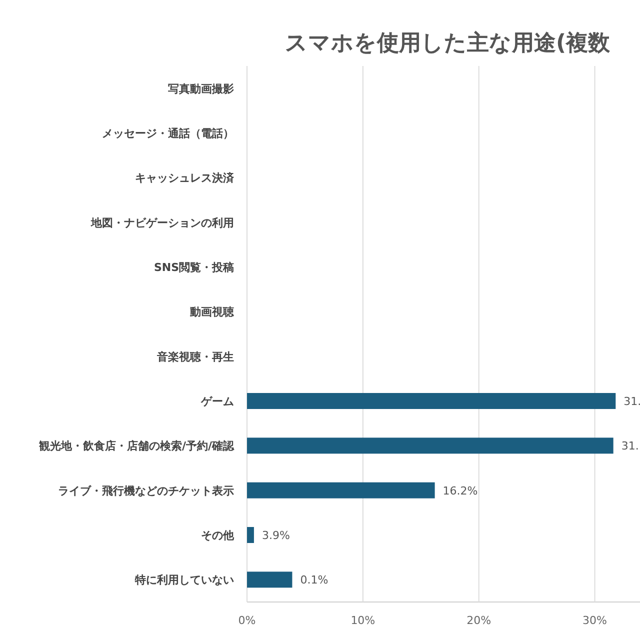 This screenshot has width=640, height=640. What do you see at coordinates (162, 223) in the screenshot?
I see `y-tick-label: 地図・ナビゲーションの利用` at bounding box center [162, 223].